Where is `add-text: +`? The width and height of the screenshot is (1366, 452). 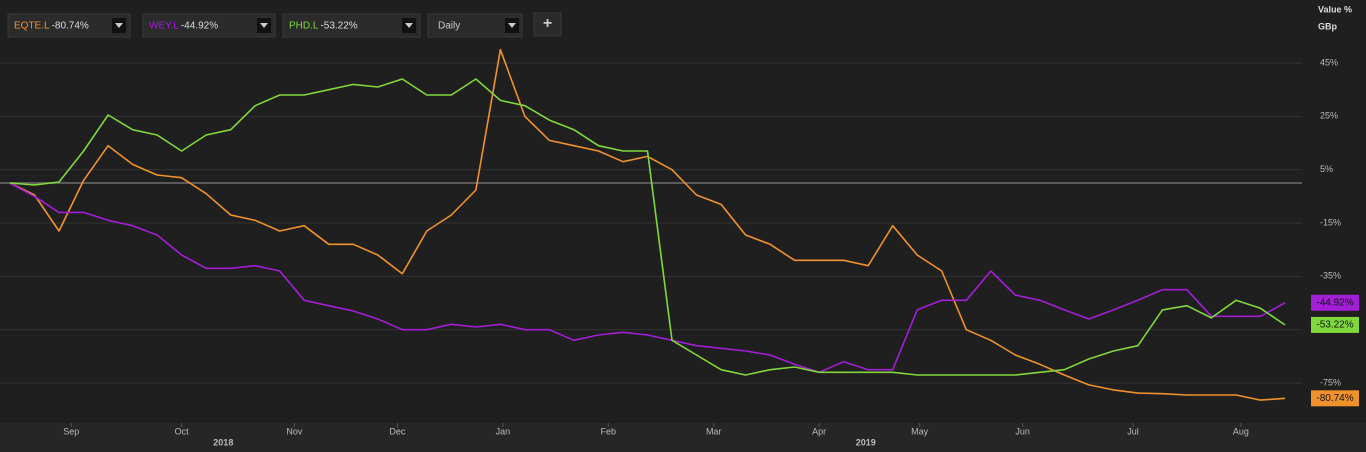
add-text: + is located at coordinates (547, 23).